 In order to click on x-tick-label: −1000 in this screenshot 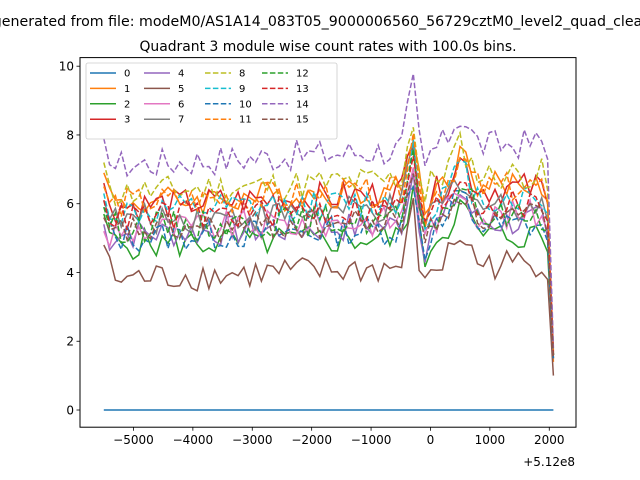, I will do `click(371, 440)`.